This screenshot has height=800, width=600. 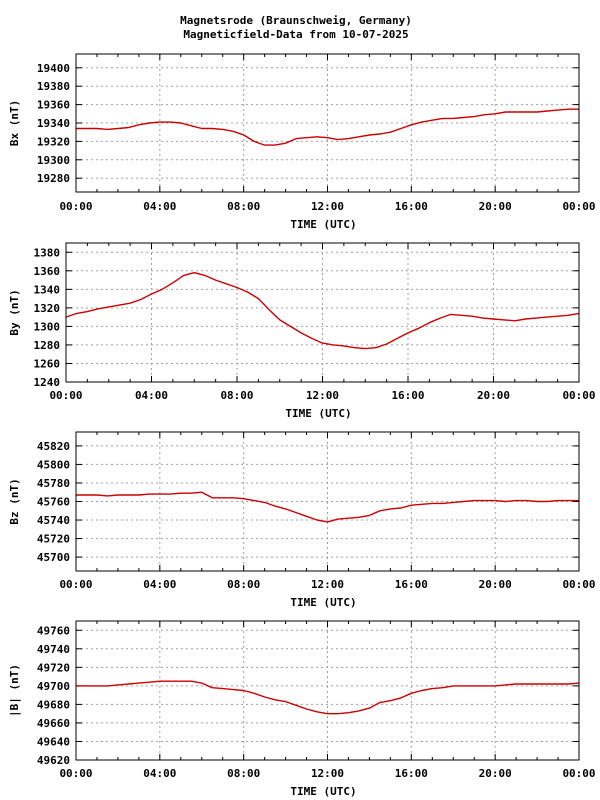 I want to click on bx-ytick-label: 19300, so click(x=53, y=160).